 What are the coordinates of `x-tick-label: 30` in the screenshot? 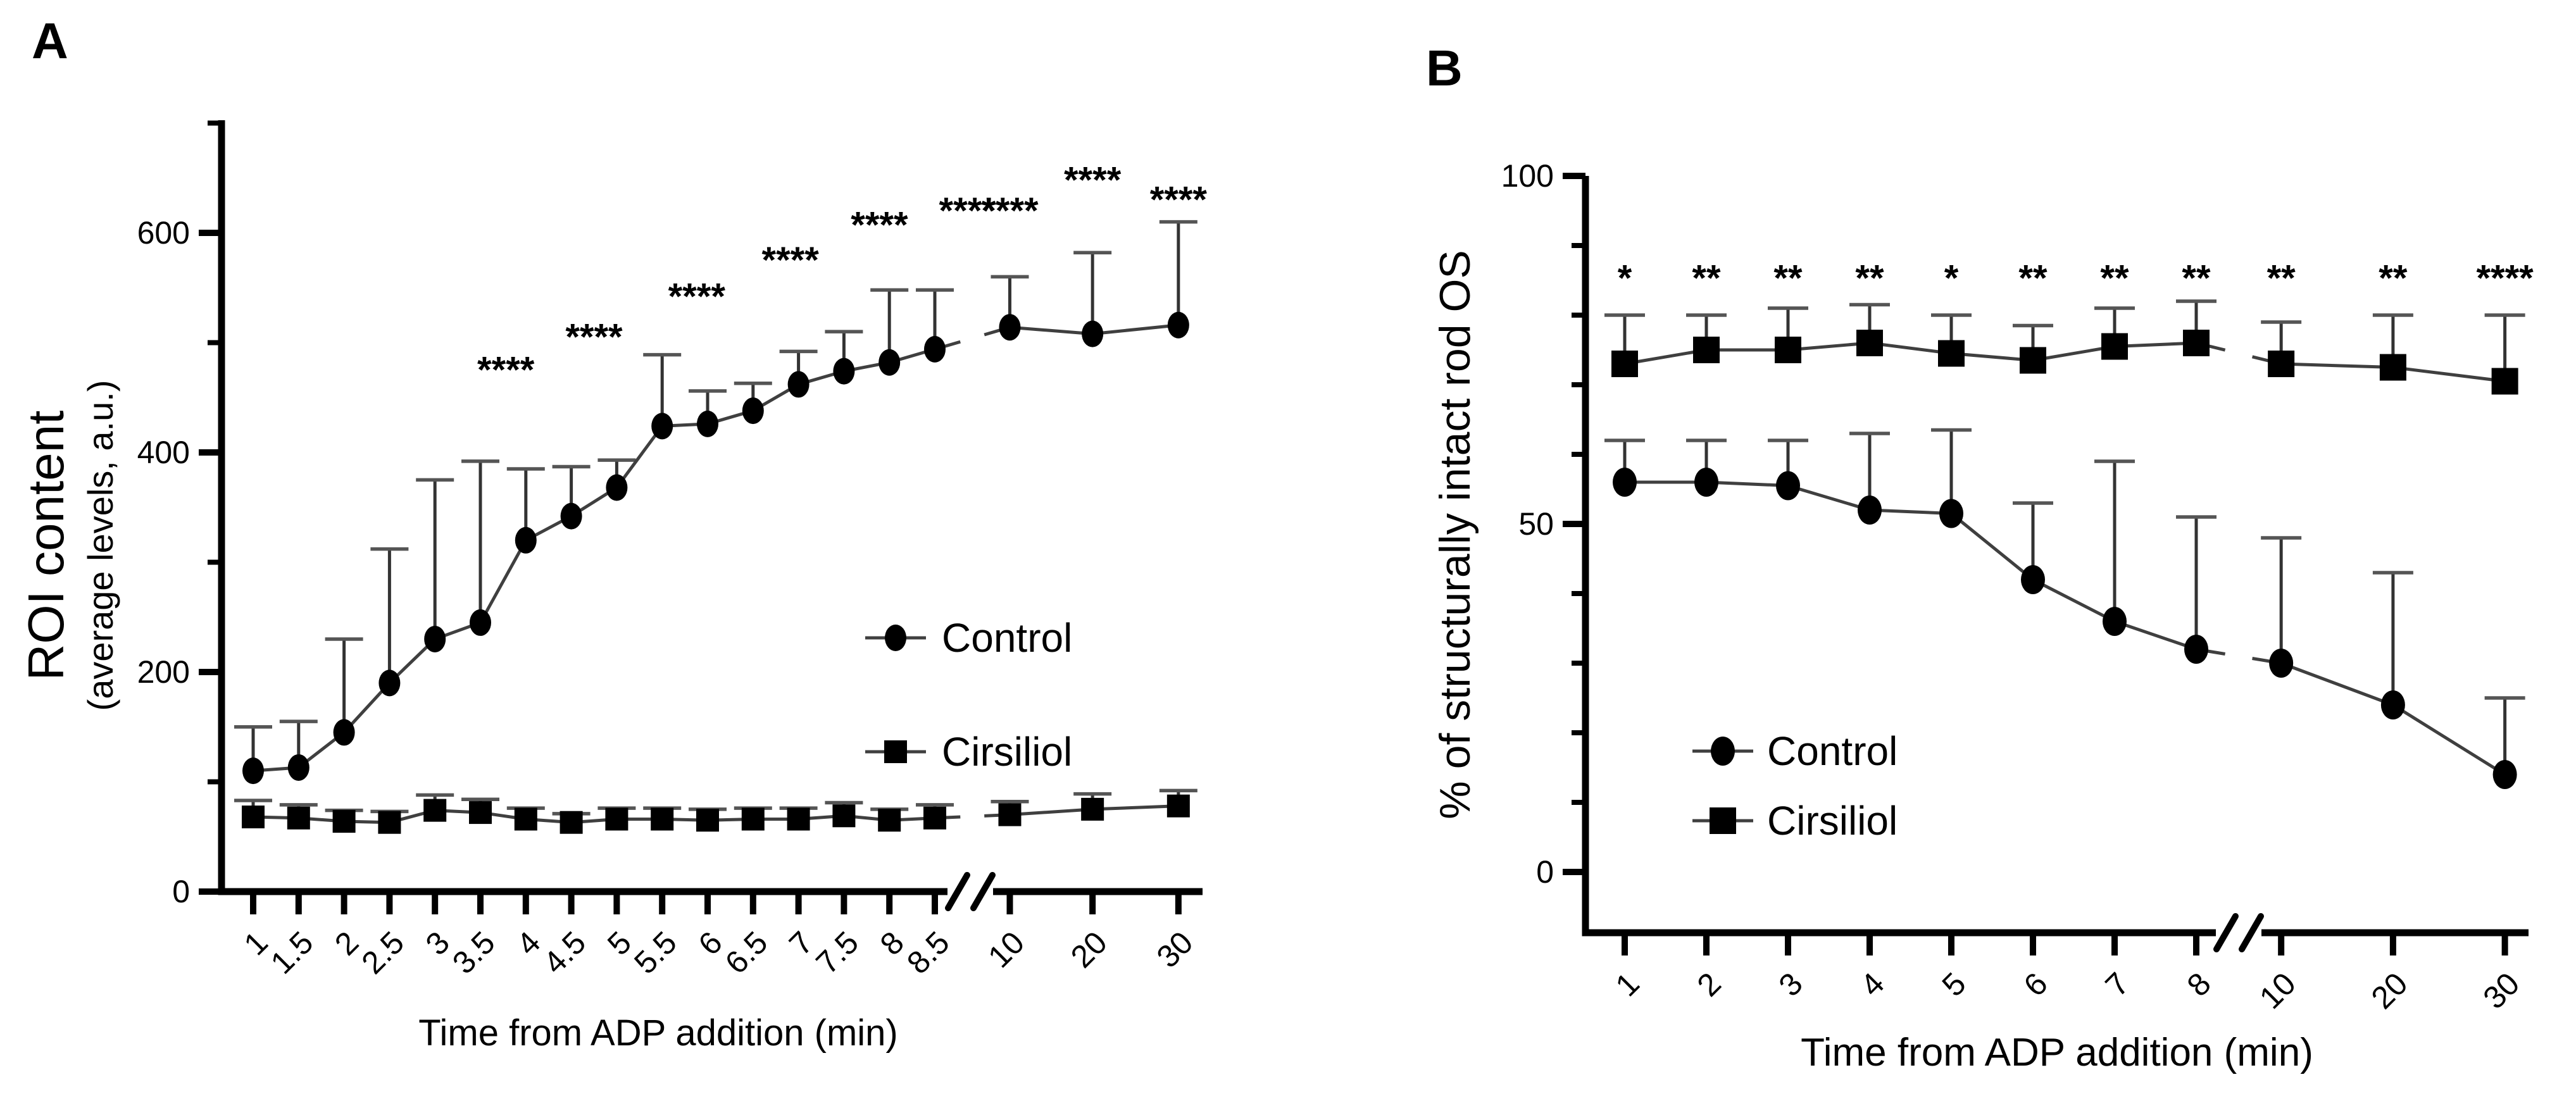 It's located at (1175, 949).